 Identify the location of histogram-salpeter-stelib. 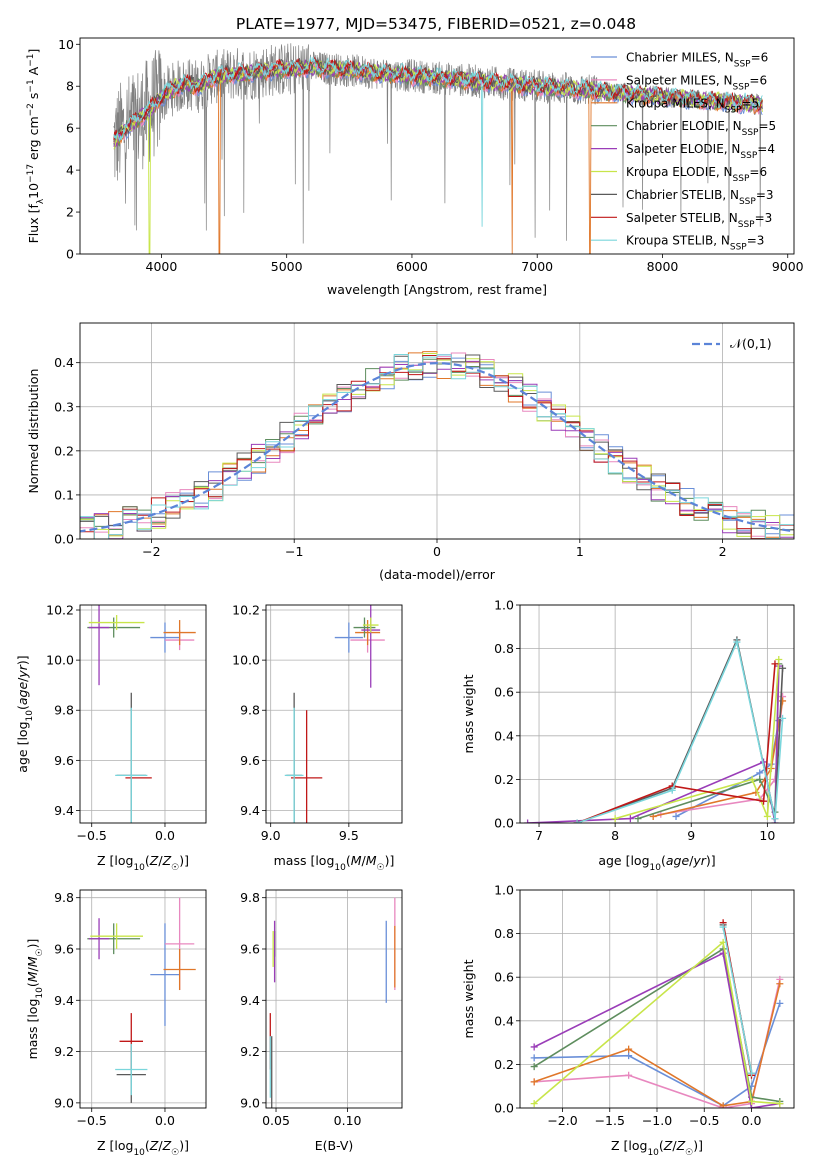
(437, 447).